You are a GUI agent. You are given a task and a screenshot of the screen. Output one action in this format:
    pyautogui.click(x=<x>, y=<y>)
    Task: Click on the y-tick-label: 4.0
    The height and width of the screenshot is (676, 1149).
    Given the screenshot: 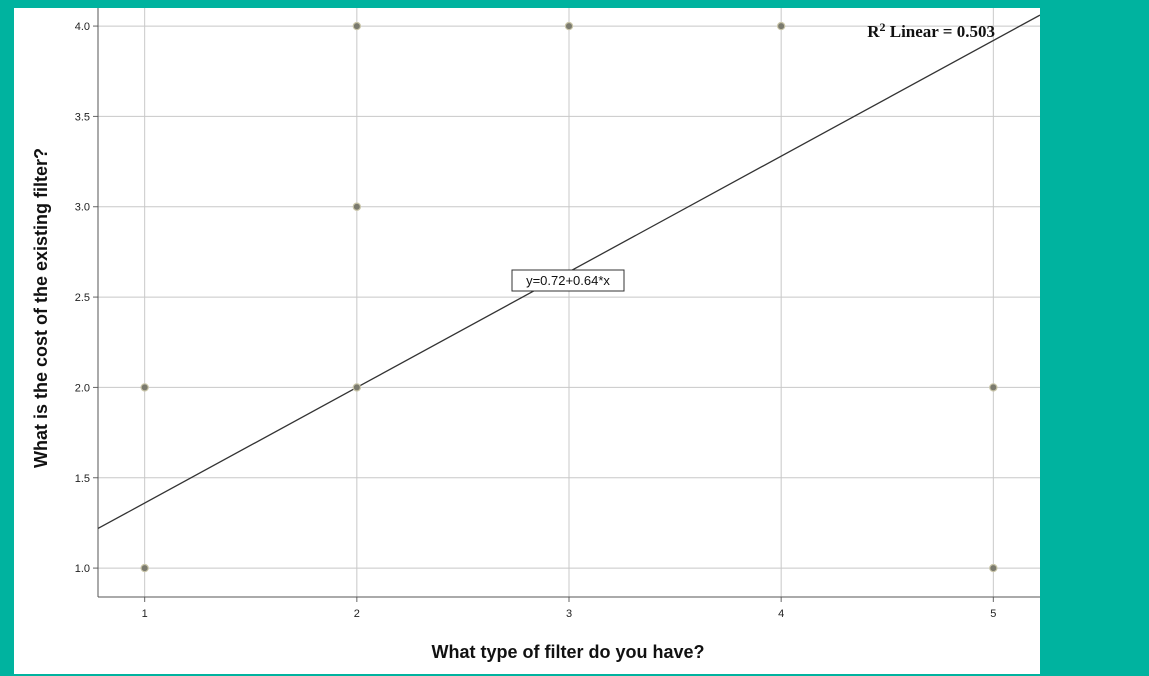 What is the action you would take?
    pyautogui.click(x=82, y=27)
    